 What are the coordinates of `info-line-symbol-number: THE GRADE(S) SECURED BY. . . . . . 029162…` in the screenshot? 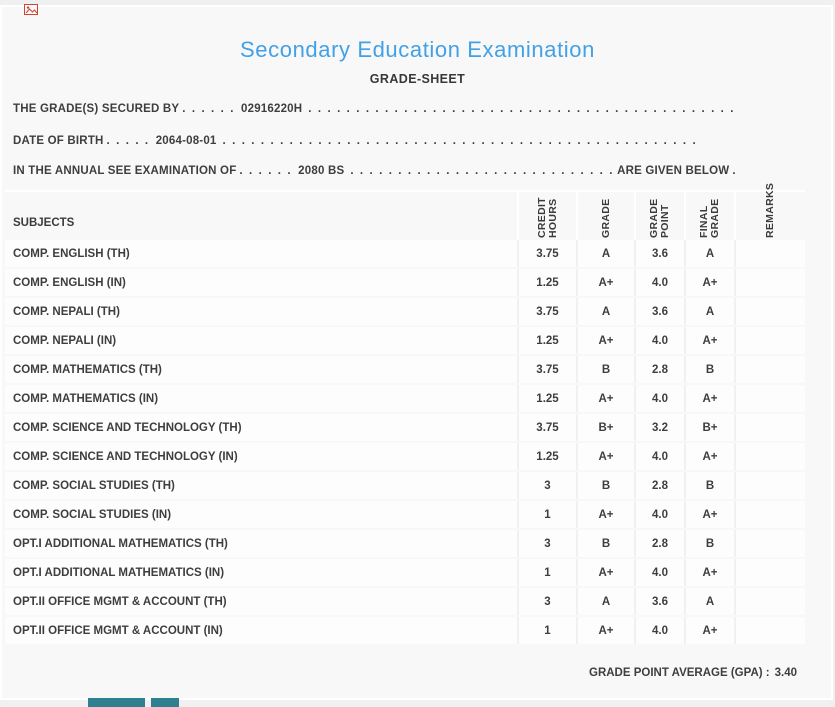 It's located at (375, 109).